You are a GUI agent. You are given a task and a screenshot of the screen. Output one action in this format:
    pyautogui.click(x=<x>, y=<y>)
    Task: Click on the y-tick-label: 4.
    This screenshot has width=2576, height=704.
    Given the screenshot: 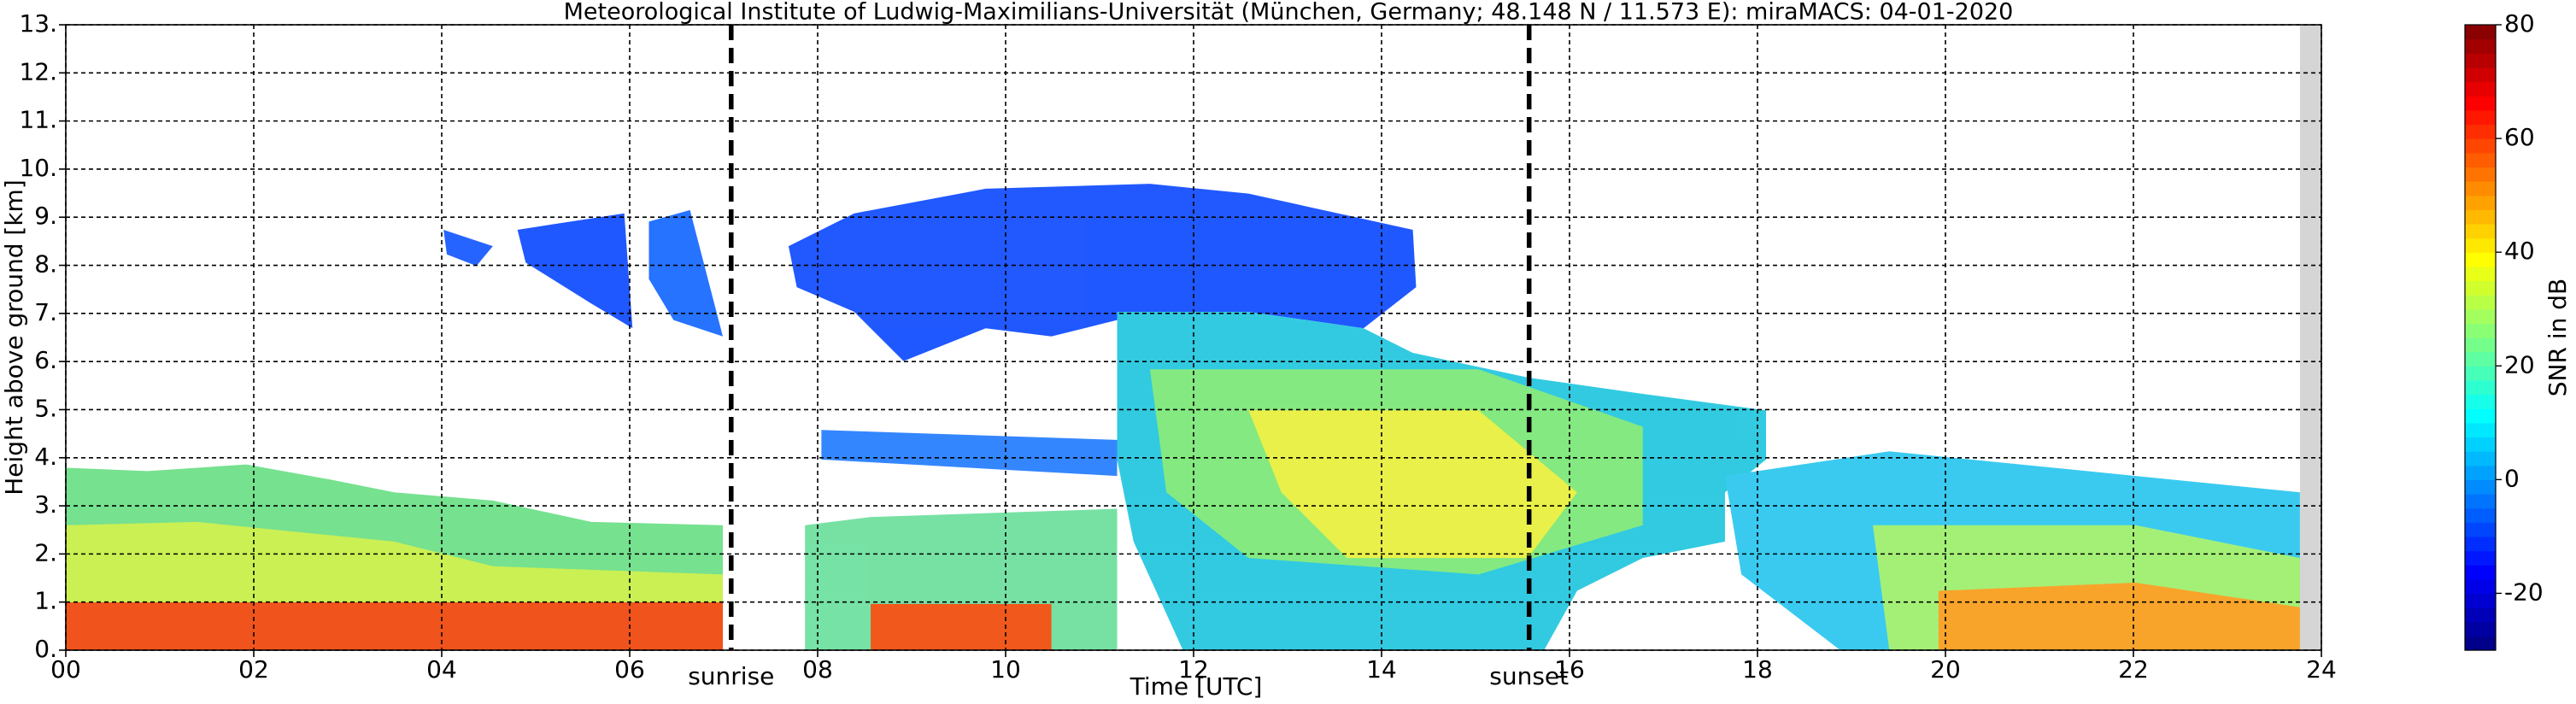 What is the action you would take?
    pyautogui.click(x=45, y=457)
    